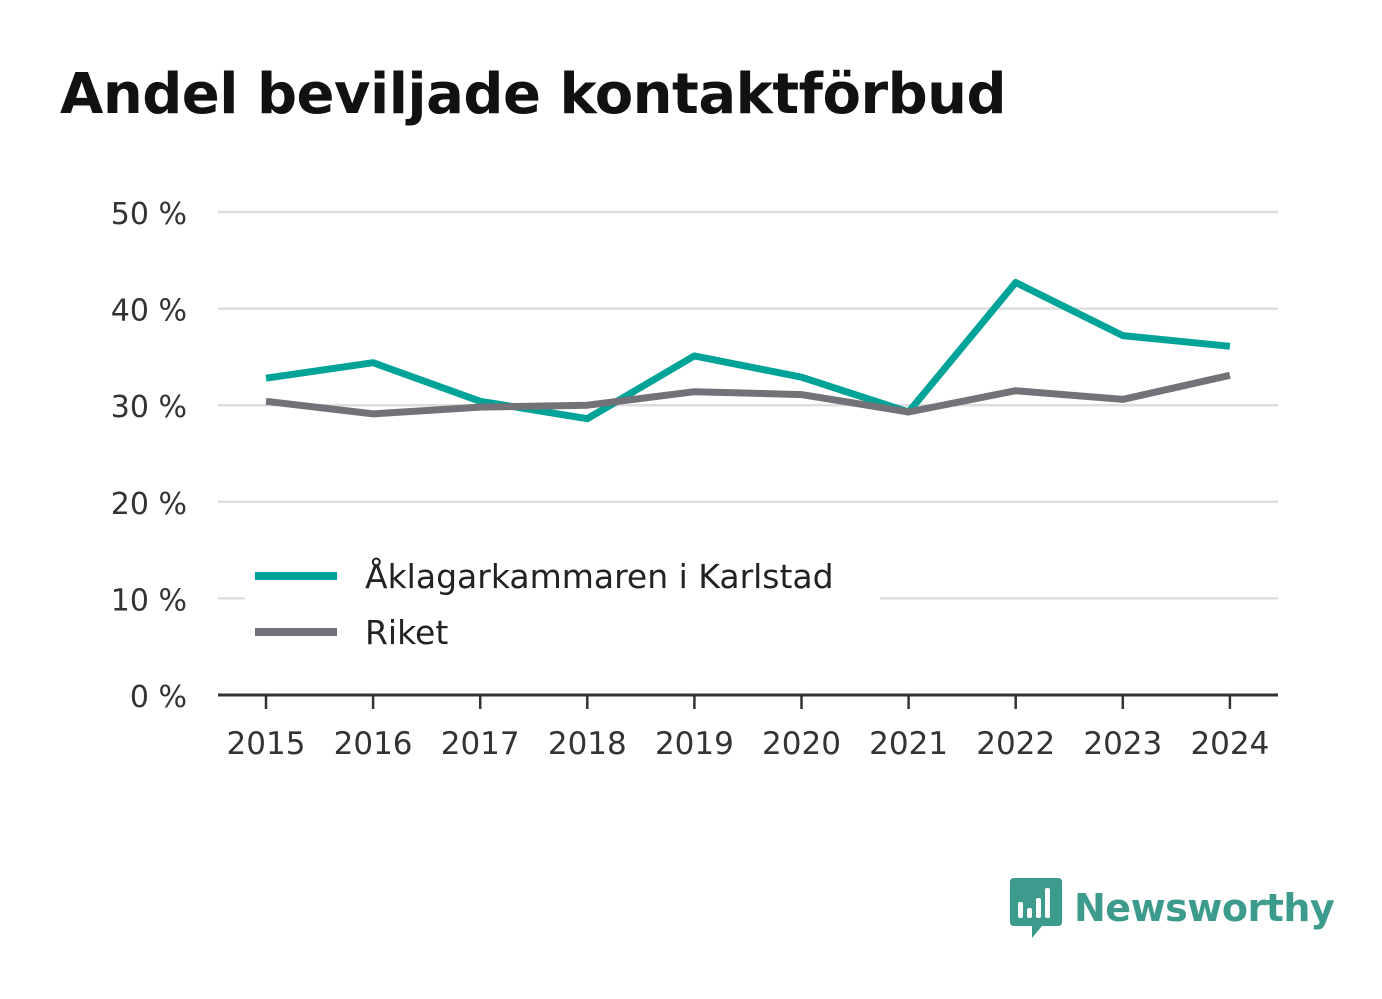 This screenshot has height=999, width=1382. Describe the element at coordinates (1204, 908) in the screenshot. I see `brand-name: Newsworthy` at that location.